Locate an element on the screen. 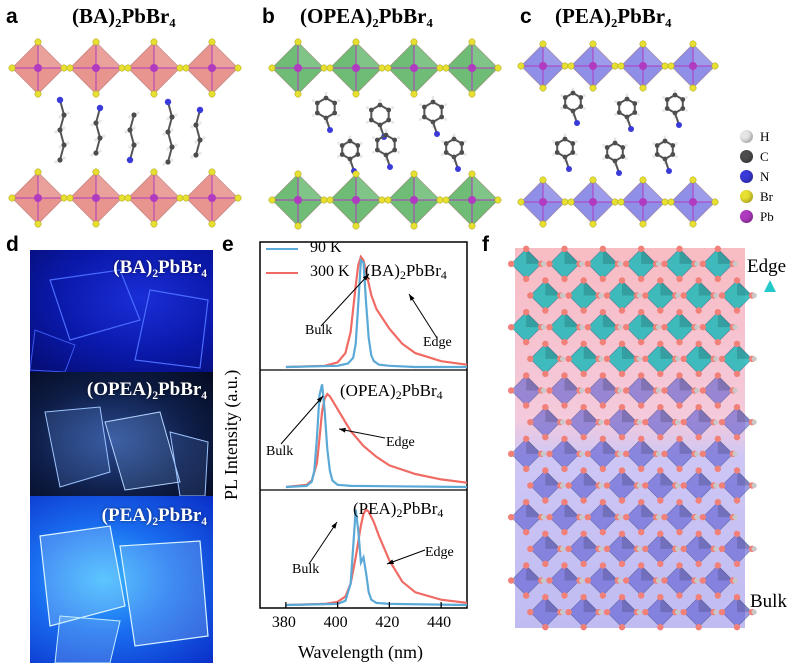 The width and height of the screenshot is (799, 670). opea-octahedra-bottom is located at coordinates (385, 200).